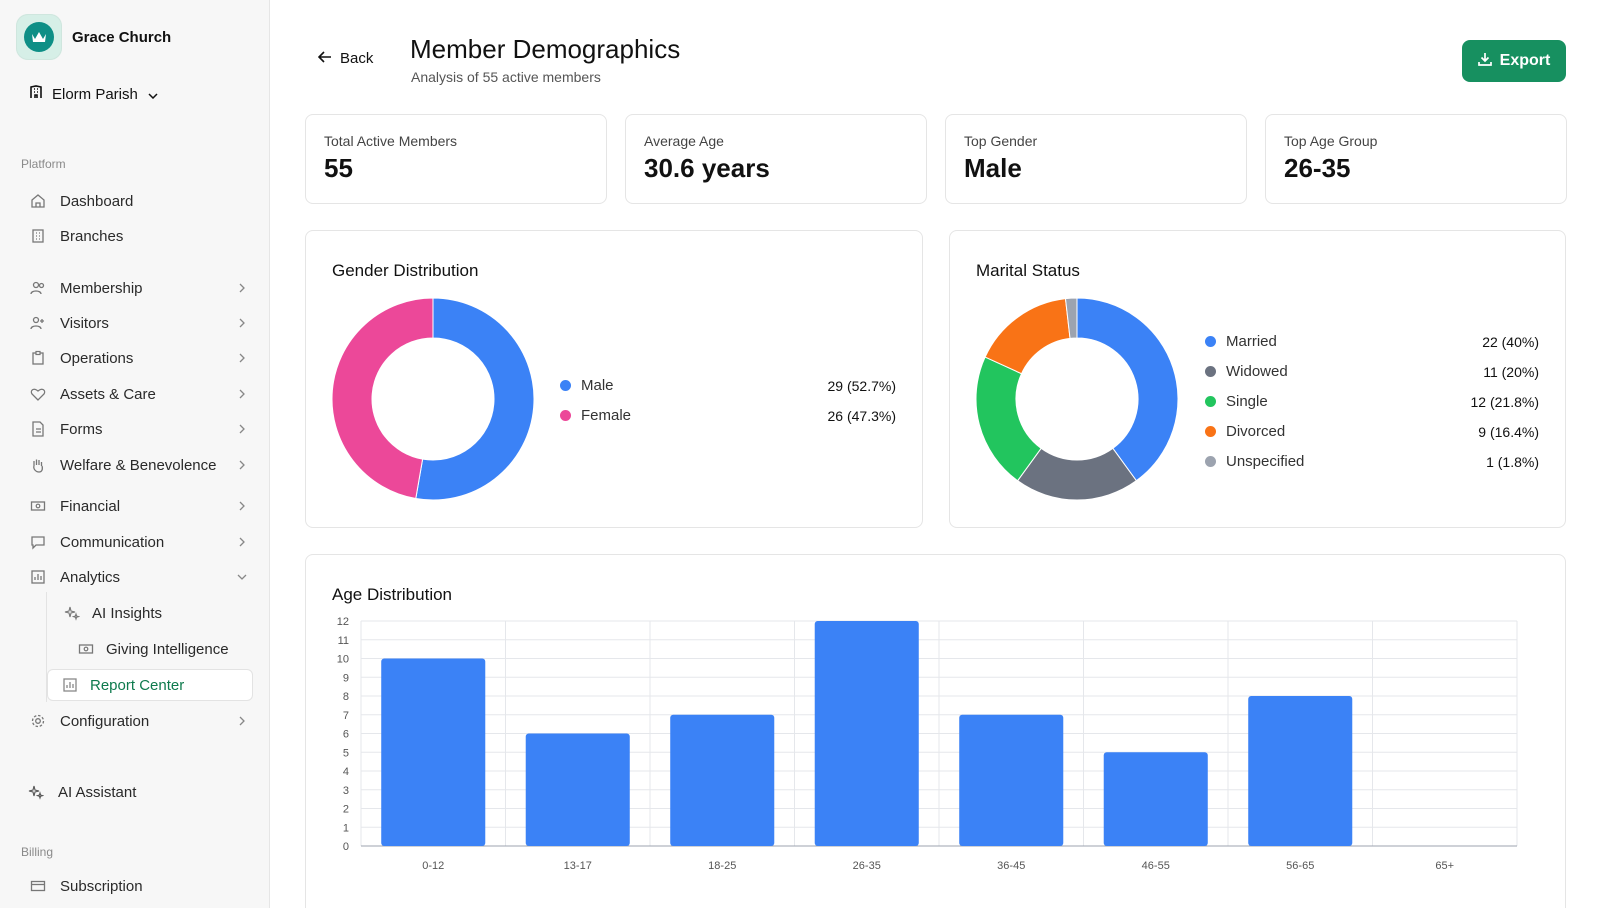  Describe the element at coordinates (346, 753) in the screenshot. I see `y-tick-label: 5` at that location.